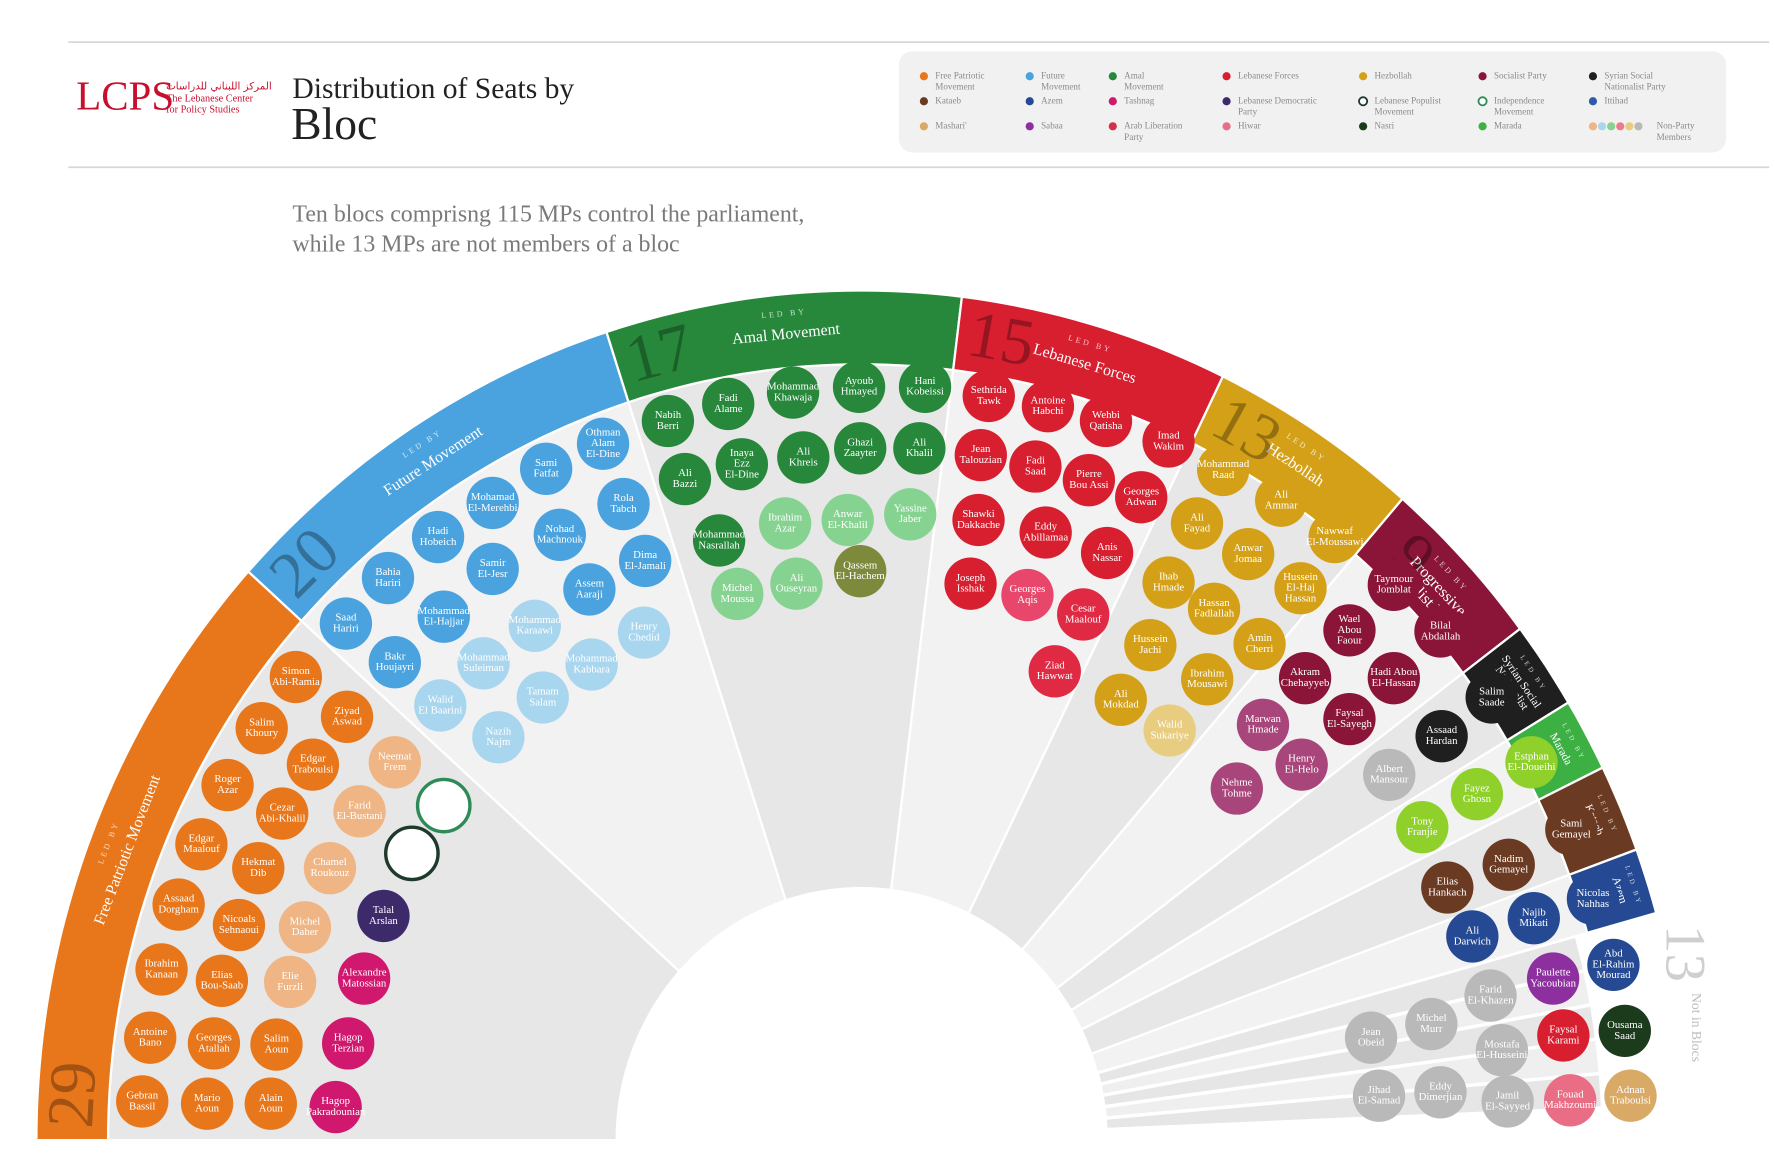  Describe the element at coordinates (207, 1098) in the screenshot. I see `mp-name: Mario` at that location.